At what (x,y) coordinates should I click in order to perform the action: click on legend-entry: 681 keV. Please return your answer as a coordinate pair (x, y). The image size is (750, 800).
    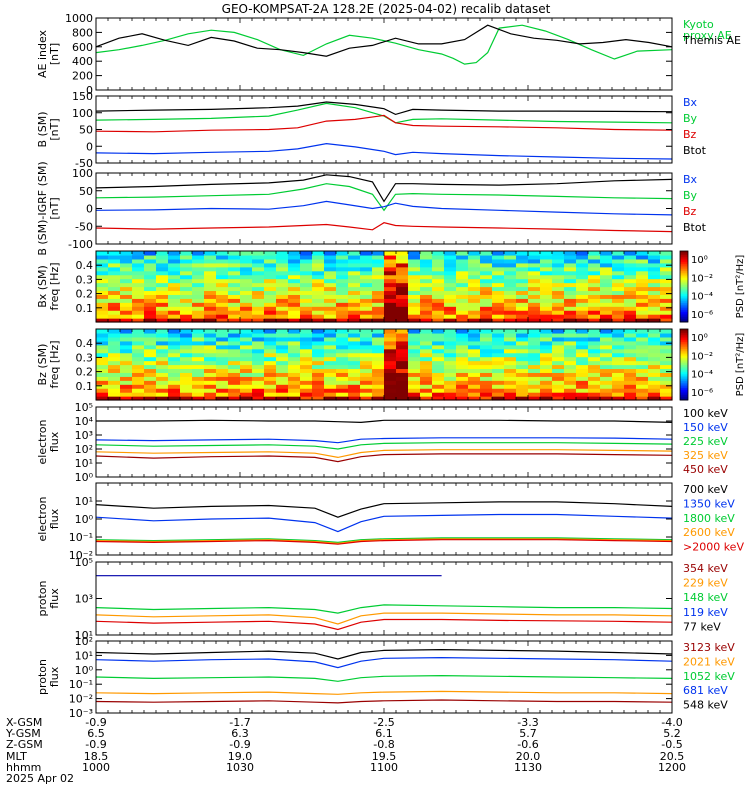
    Looking at the image, I should click on (705, 690).